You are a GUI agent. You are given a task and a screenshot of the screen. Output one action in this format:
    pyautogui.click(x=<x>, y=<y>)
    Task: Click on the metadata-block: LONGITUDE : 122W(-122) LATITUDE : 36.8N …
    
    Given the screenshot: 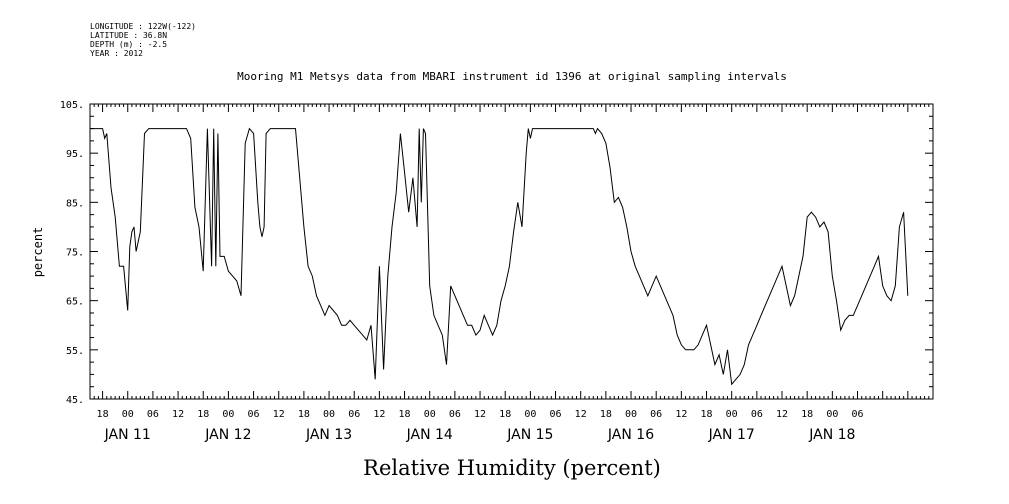 What is the action you would take?
    pyautogui.click(x=143, y=40)
    